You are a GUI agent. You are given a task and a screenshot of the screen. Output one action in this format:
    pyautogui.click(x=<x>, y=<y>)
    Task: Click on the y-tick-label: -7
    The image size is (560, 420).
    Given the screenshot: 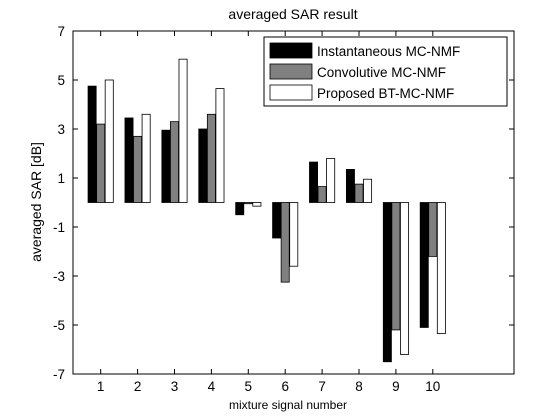 What is the action you would take?
    pyautogui.click(x=59, y=374)
    